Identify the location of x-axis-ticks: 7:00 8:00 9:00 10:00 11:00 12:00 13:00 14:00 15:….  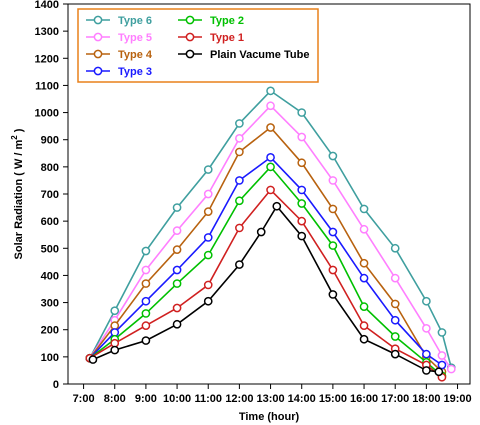
(272, 394).